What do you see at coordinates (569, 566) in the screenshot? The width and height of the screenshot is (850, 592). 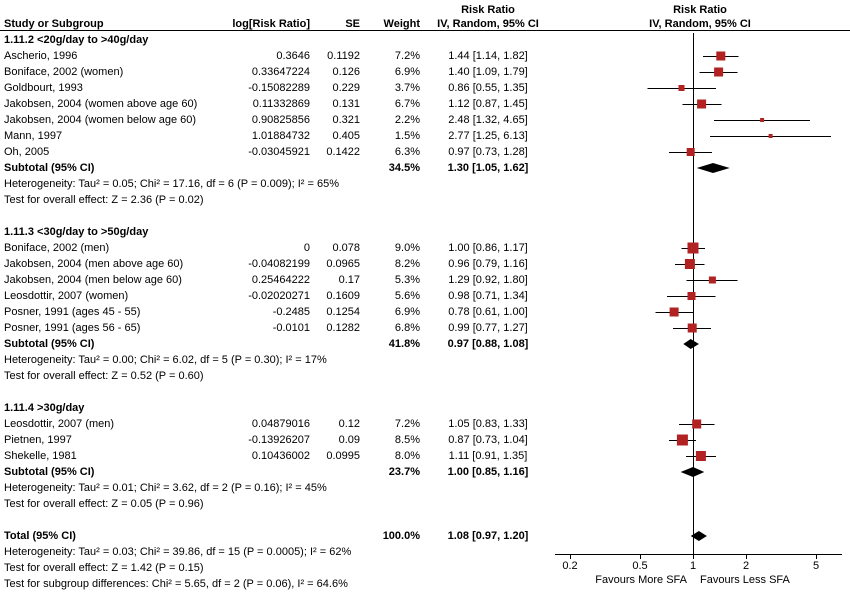 I see `axis-tick-label: 0.2` at bounding box center [569, 566].